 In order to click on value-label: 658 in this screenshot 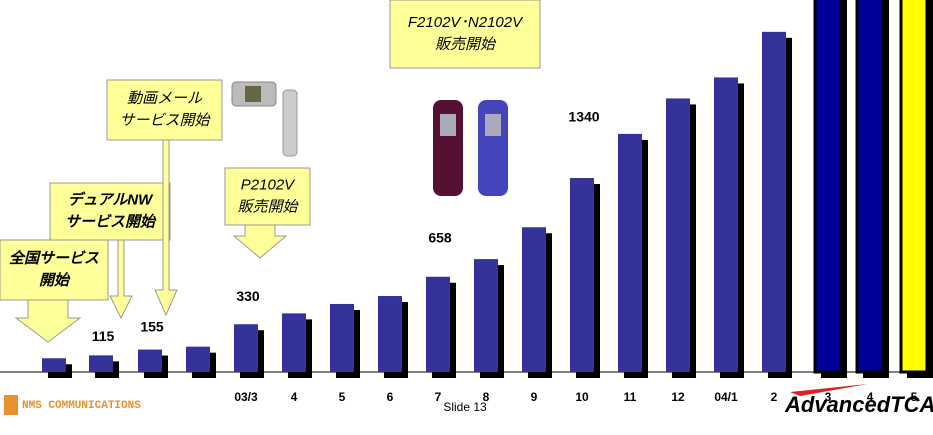, I will do `click(440, 237)`.